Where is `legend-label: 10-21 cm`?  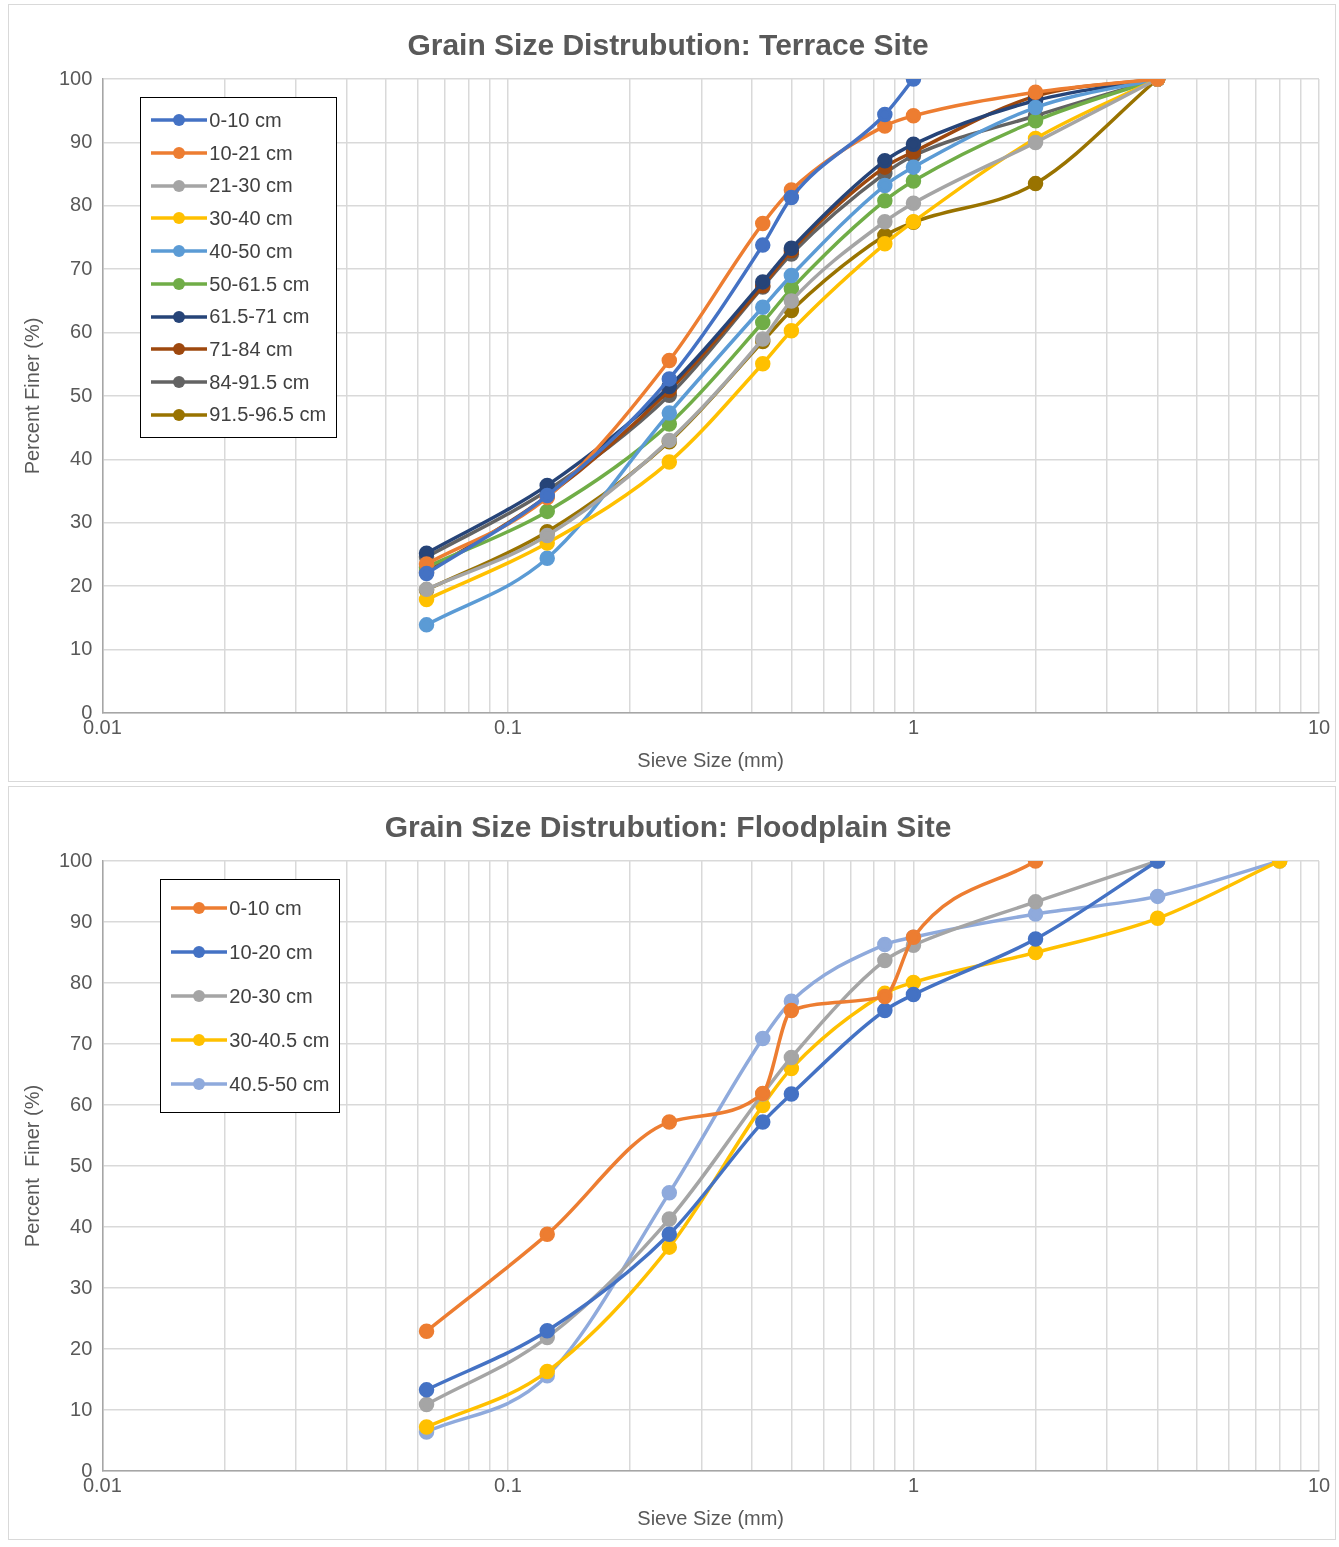
legend-label: 10-21 cm is located at coordinates (251, 153).